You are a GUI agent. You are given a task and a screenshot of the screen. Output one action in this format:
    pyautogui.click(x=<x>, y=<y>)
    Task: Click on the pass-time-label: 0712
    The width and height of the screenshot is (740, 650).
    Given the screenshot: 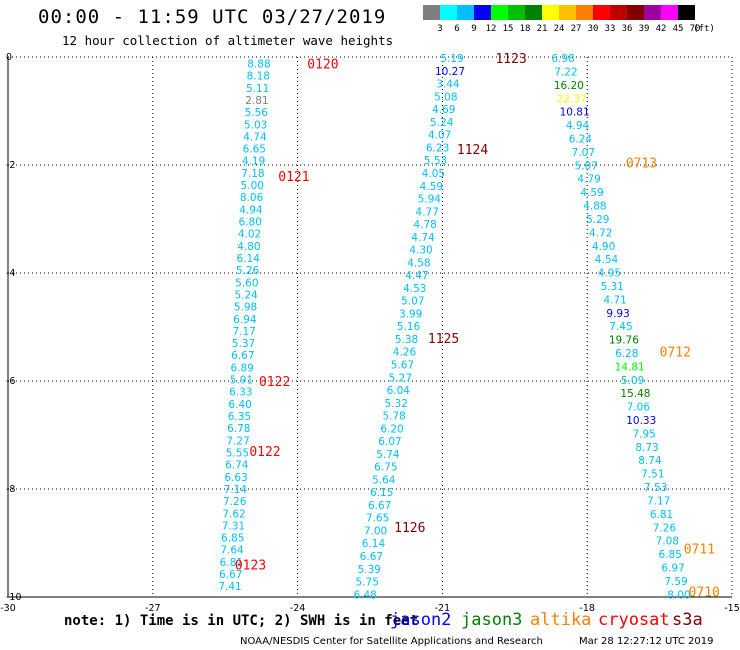 What is the action you would take?
    pyautogui.click(x=675, y=352)
    